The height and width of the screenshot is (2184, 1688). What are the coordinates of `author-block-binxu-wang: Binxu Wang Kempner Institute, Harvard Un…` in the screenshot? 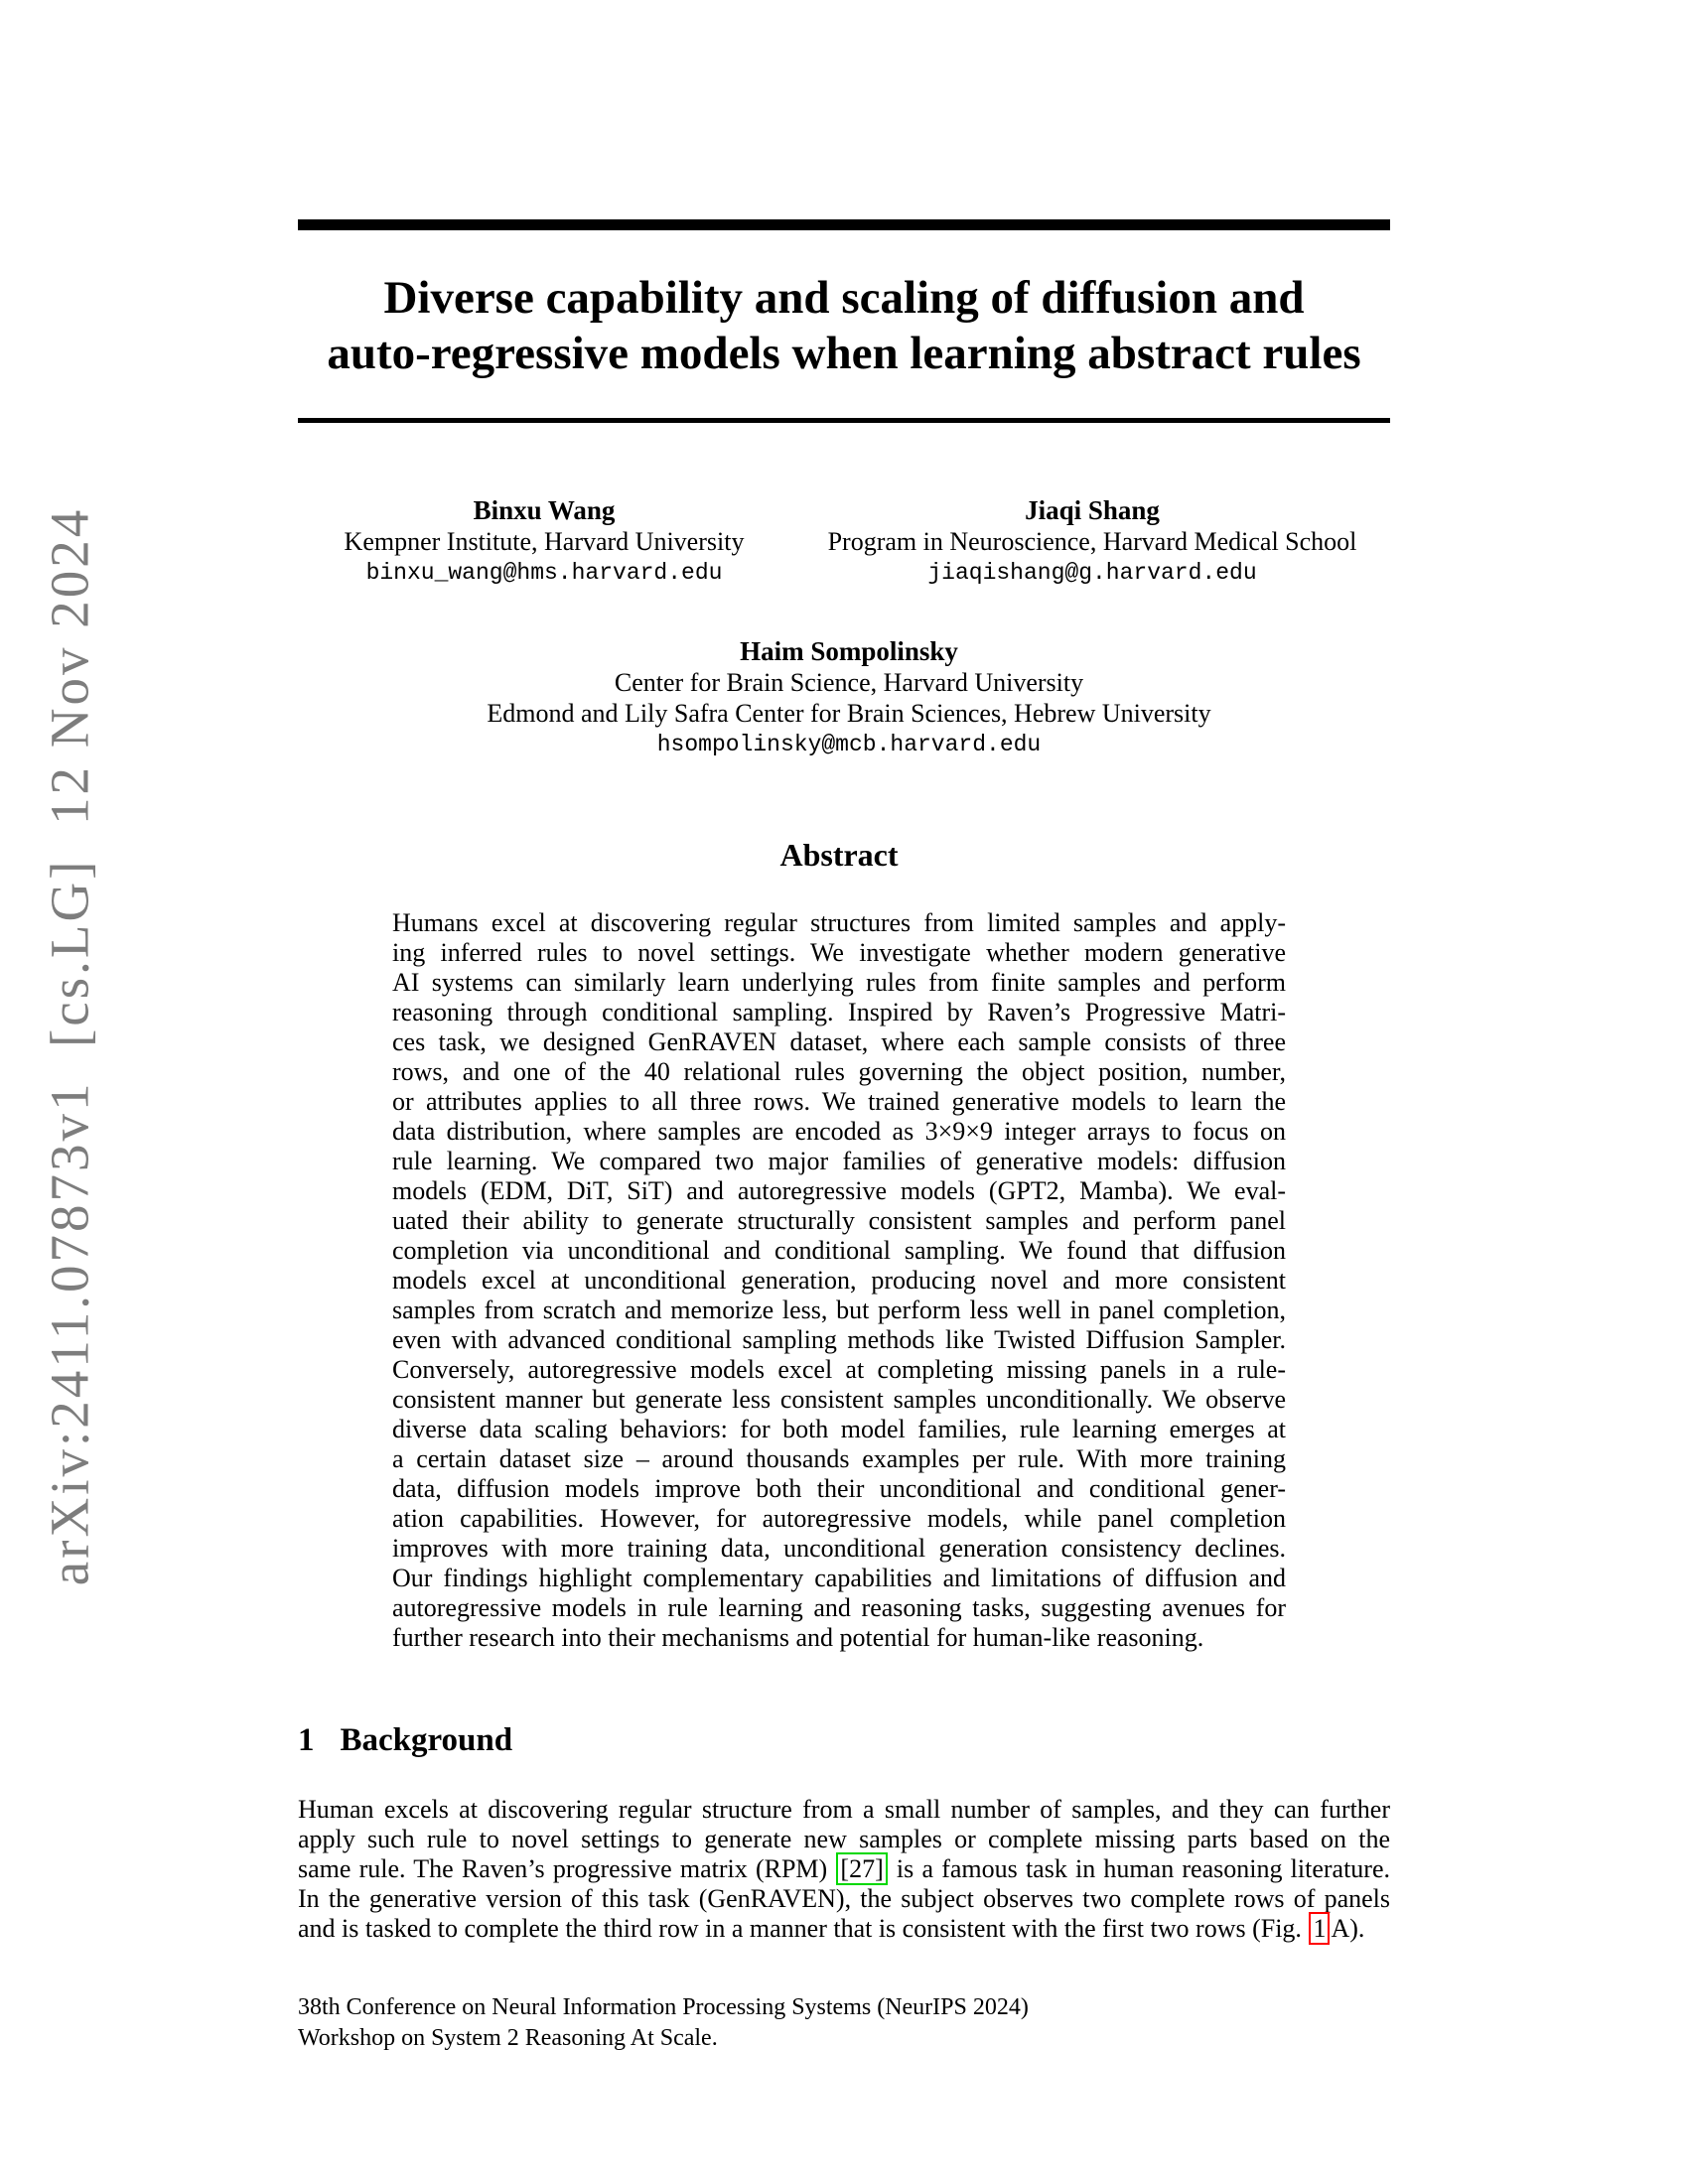 It's located at (545, 542).